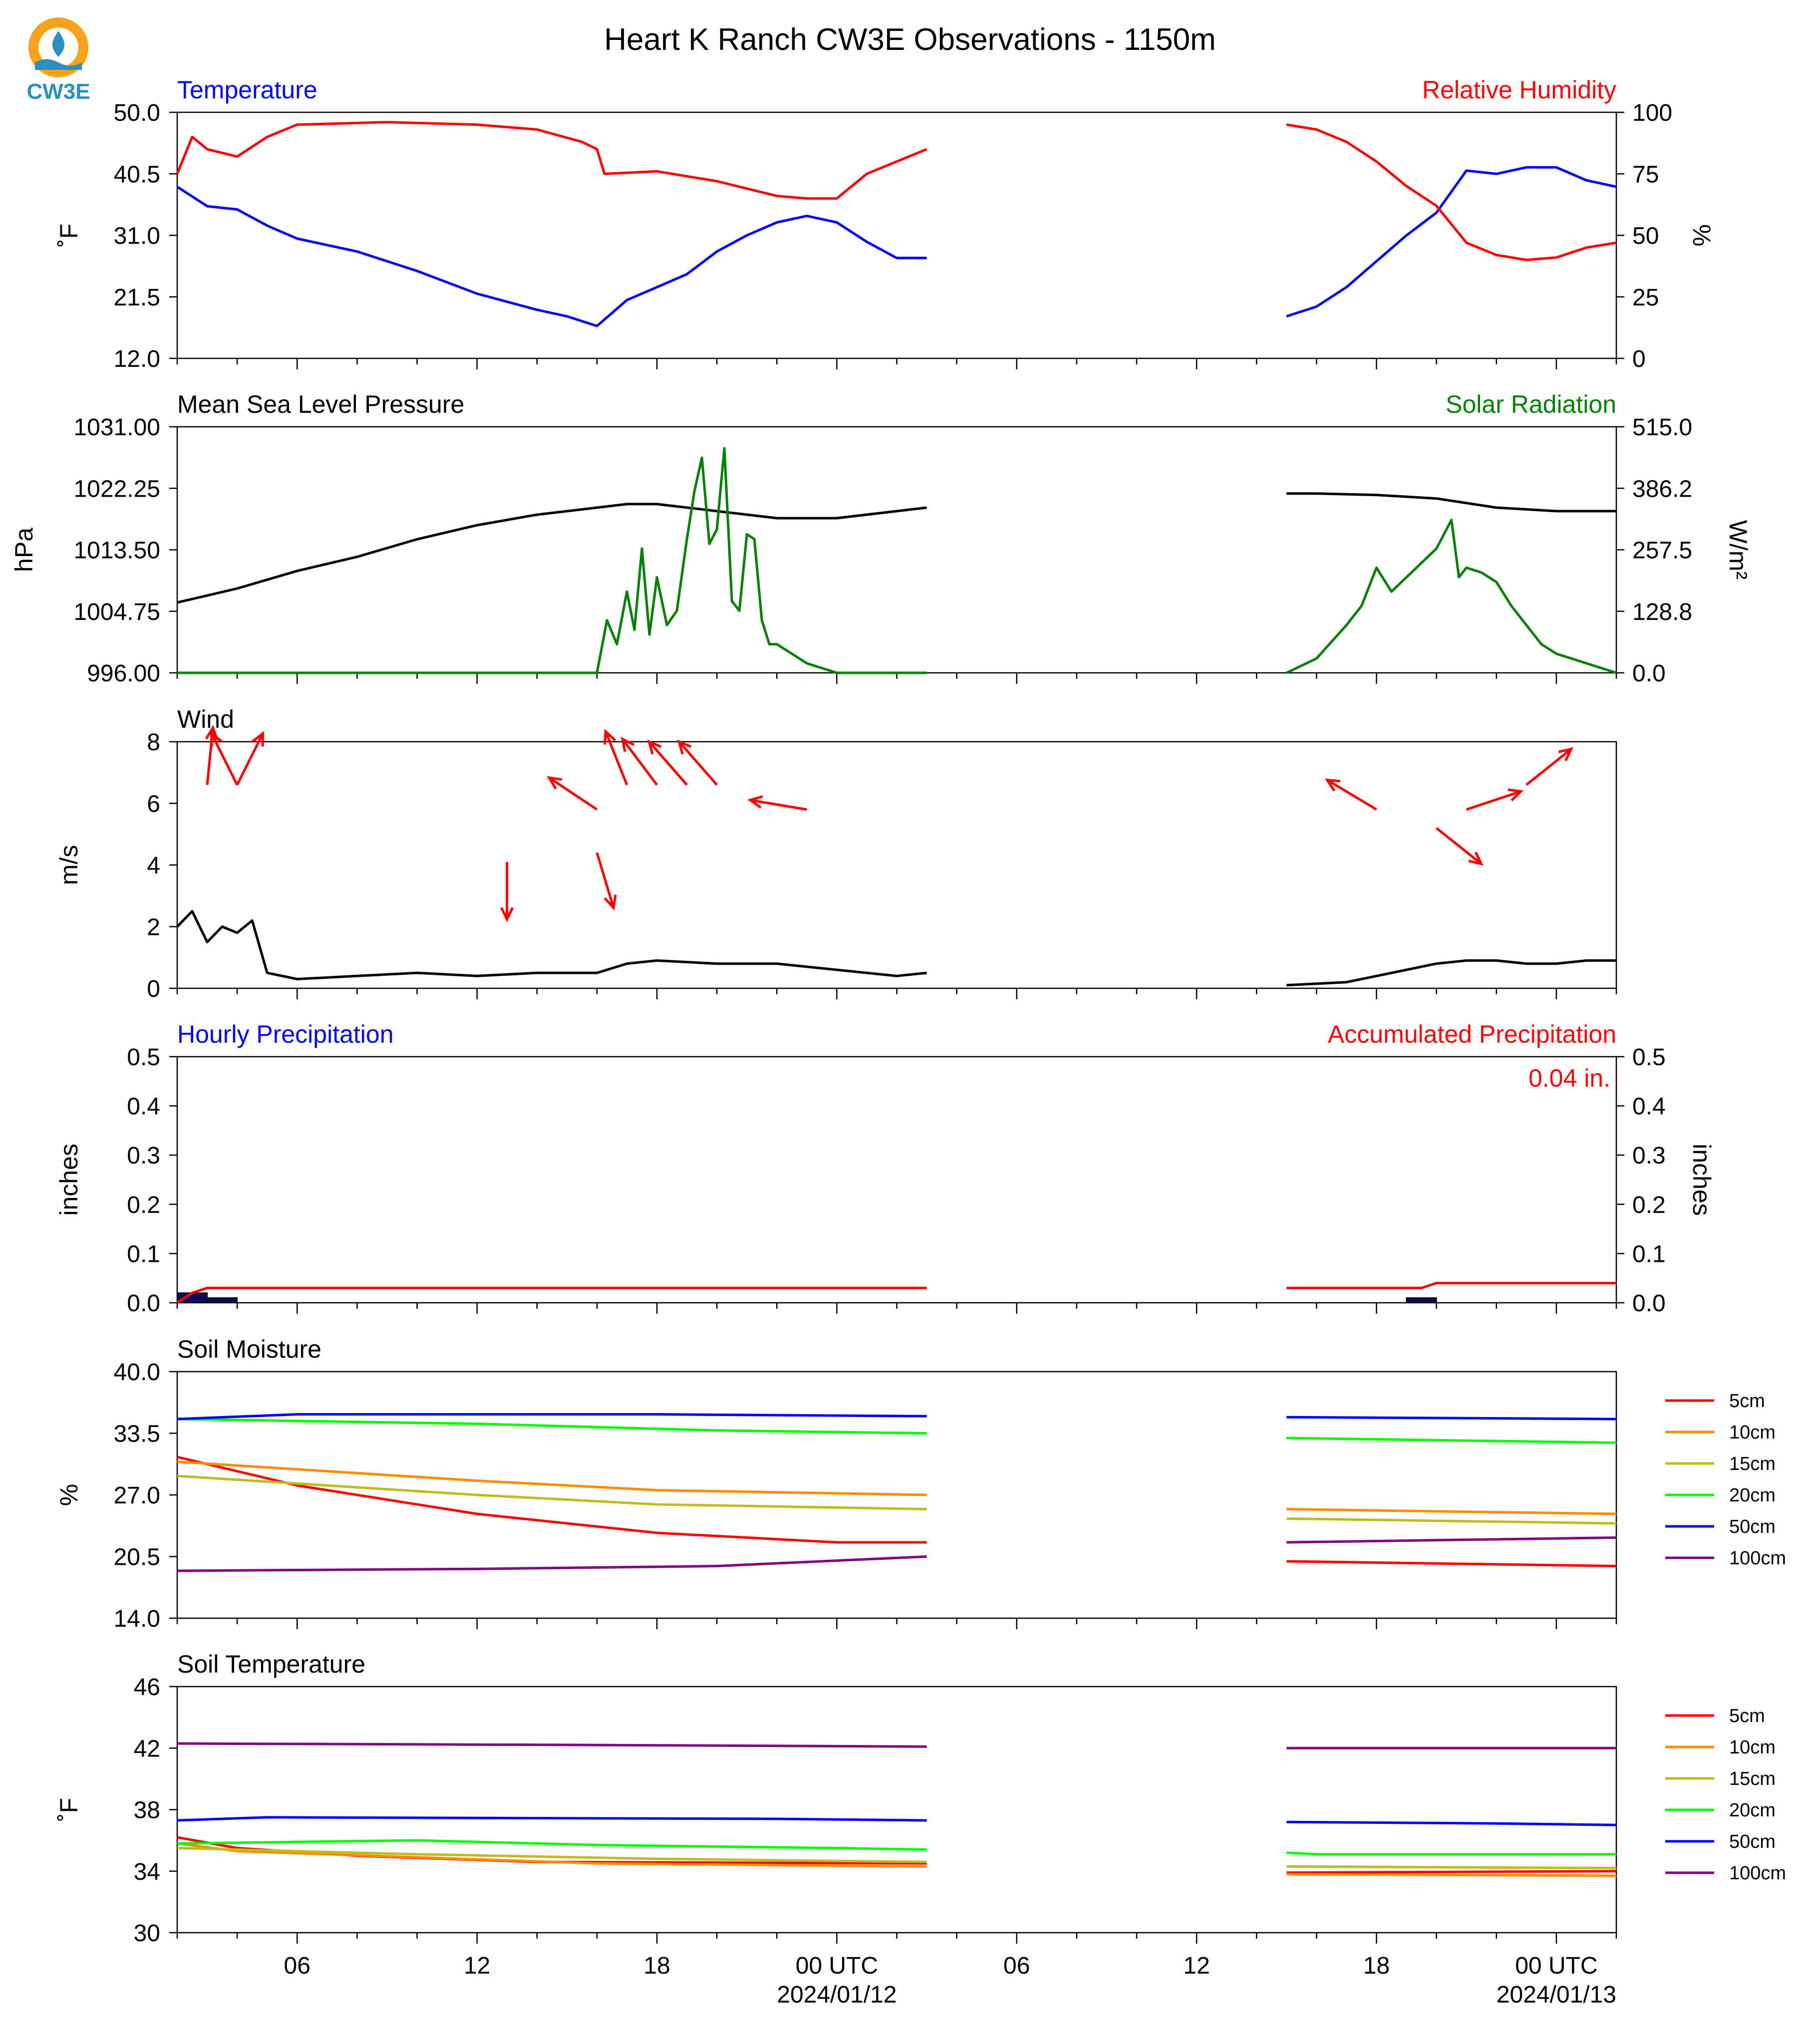 The image size is (1820, 2028). Describe the element at coordinates (1747, 1716) in the screenshot. I see `legend-label: 5cm` at that location.